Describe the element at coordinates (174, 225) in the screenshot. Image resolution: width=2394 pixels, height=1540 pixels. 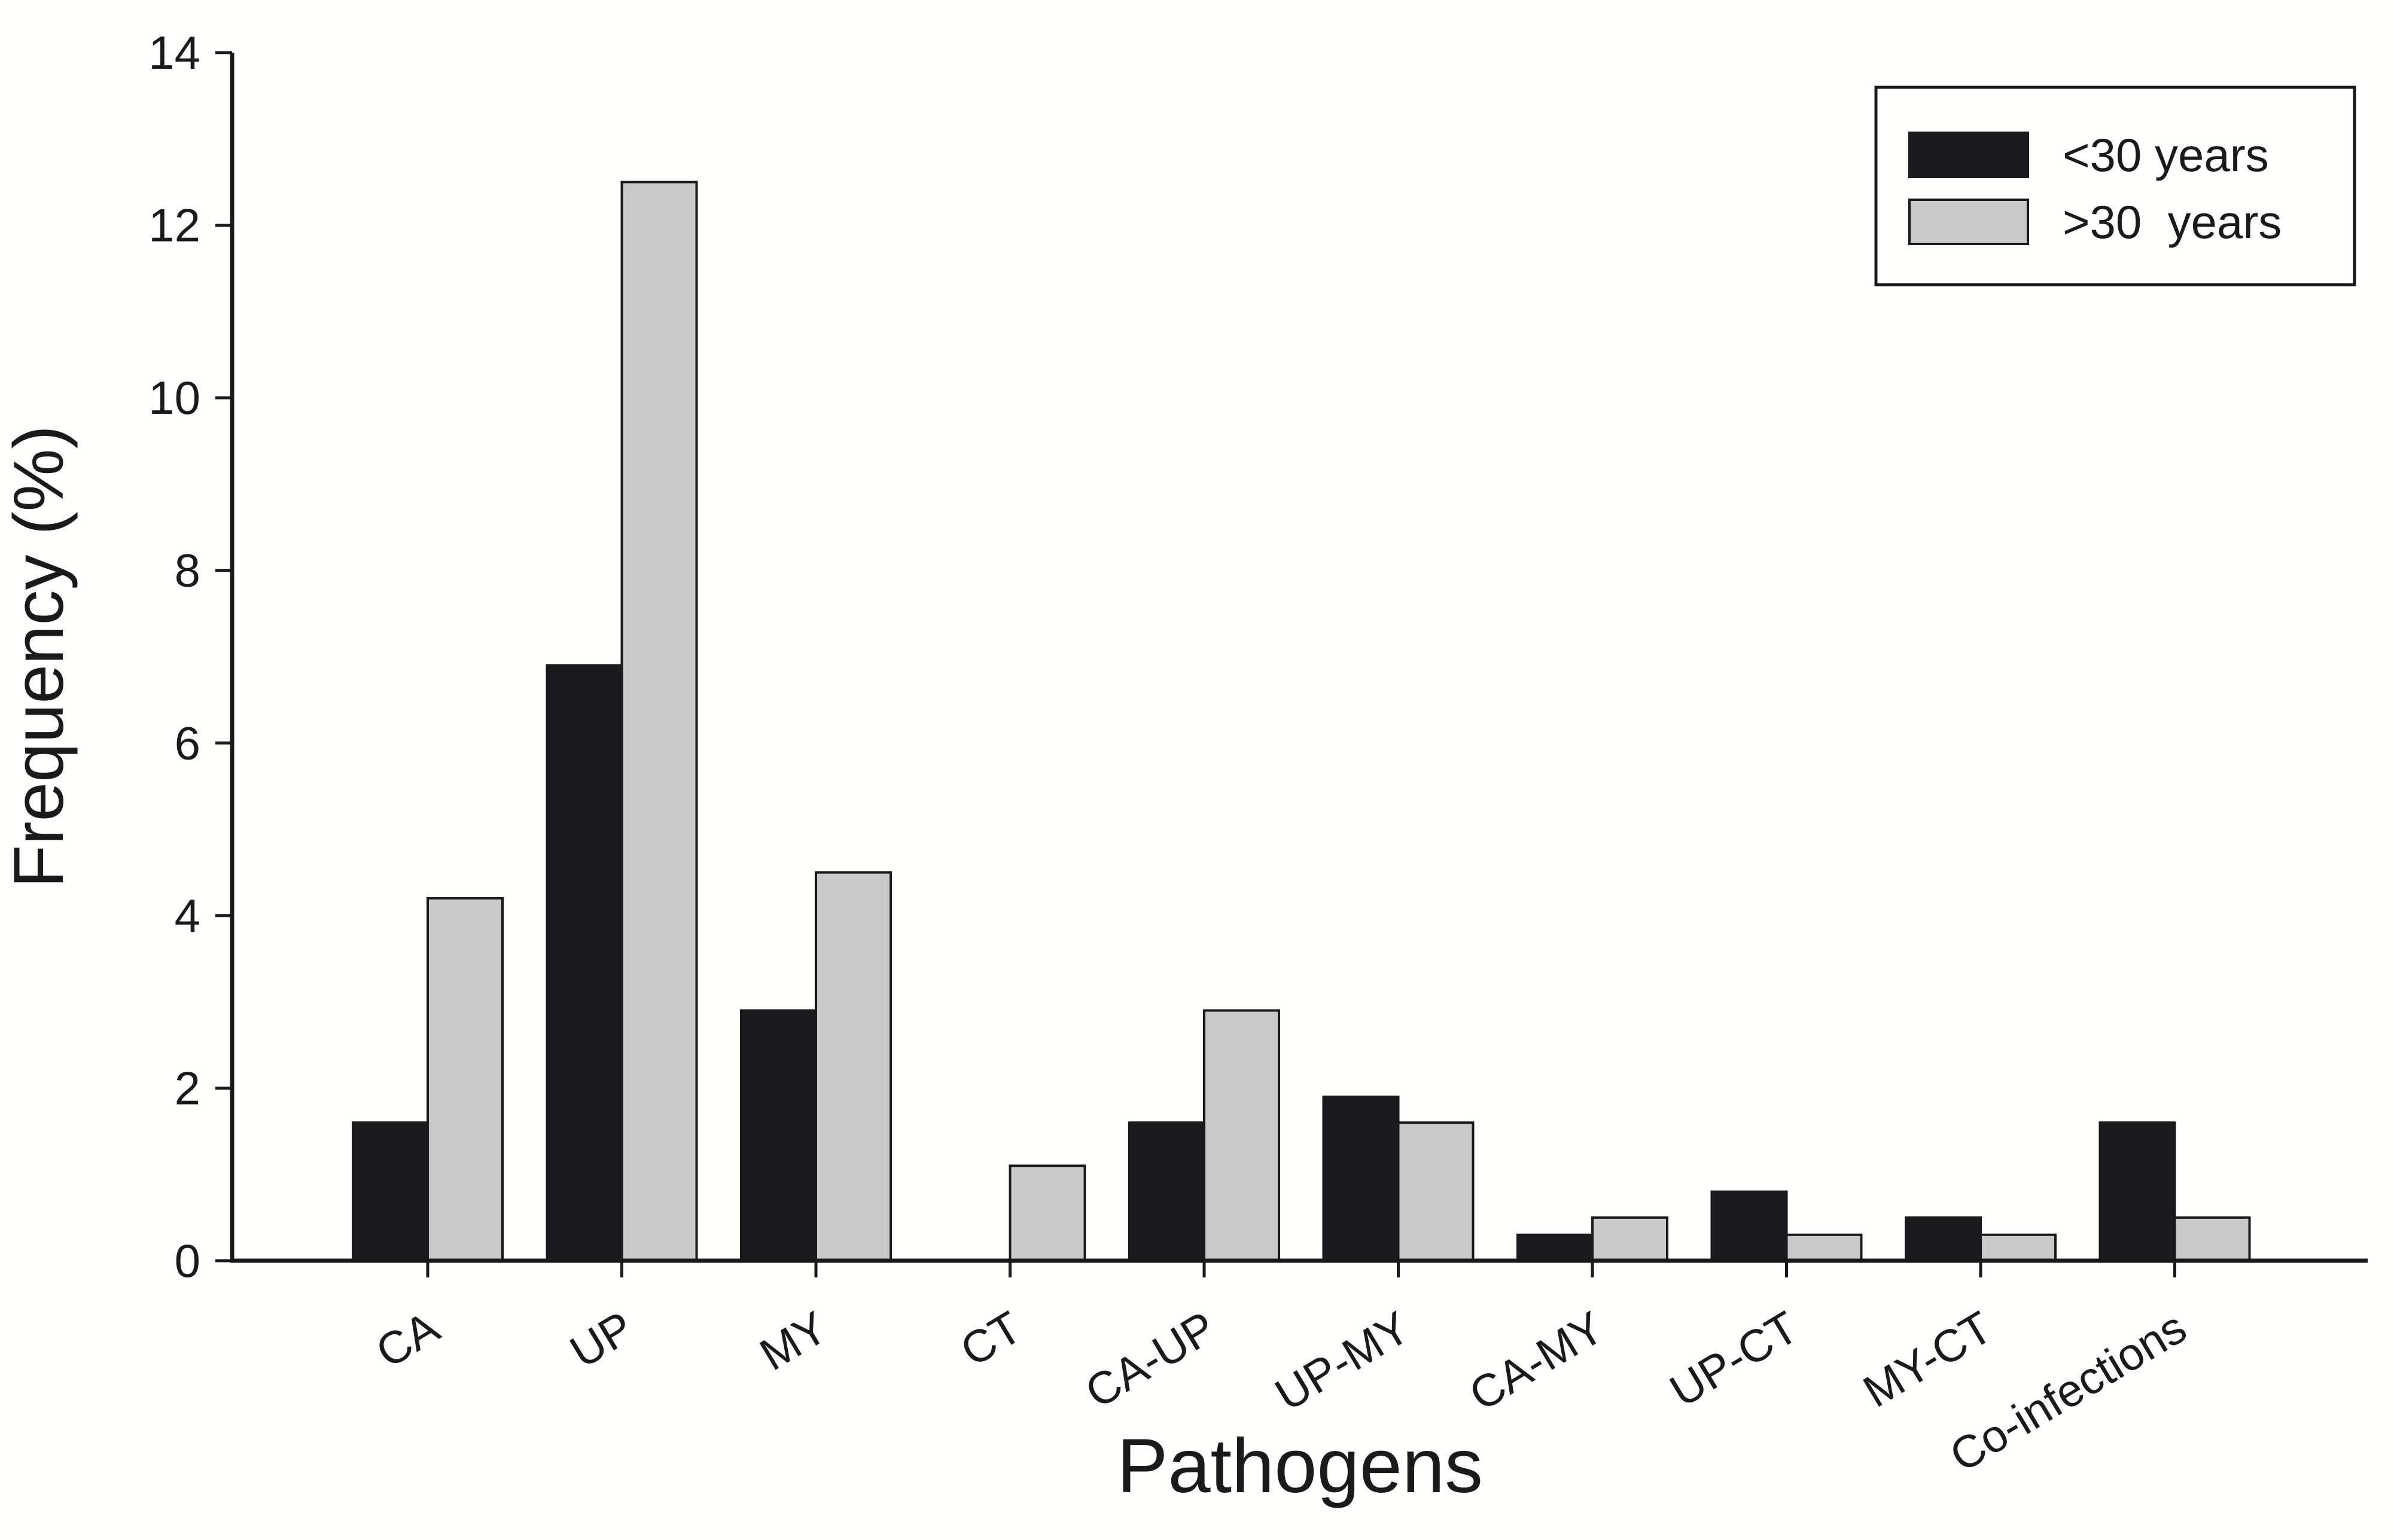
I see `y-tick-label: 12` at that location.